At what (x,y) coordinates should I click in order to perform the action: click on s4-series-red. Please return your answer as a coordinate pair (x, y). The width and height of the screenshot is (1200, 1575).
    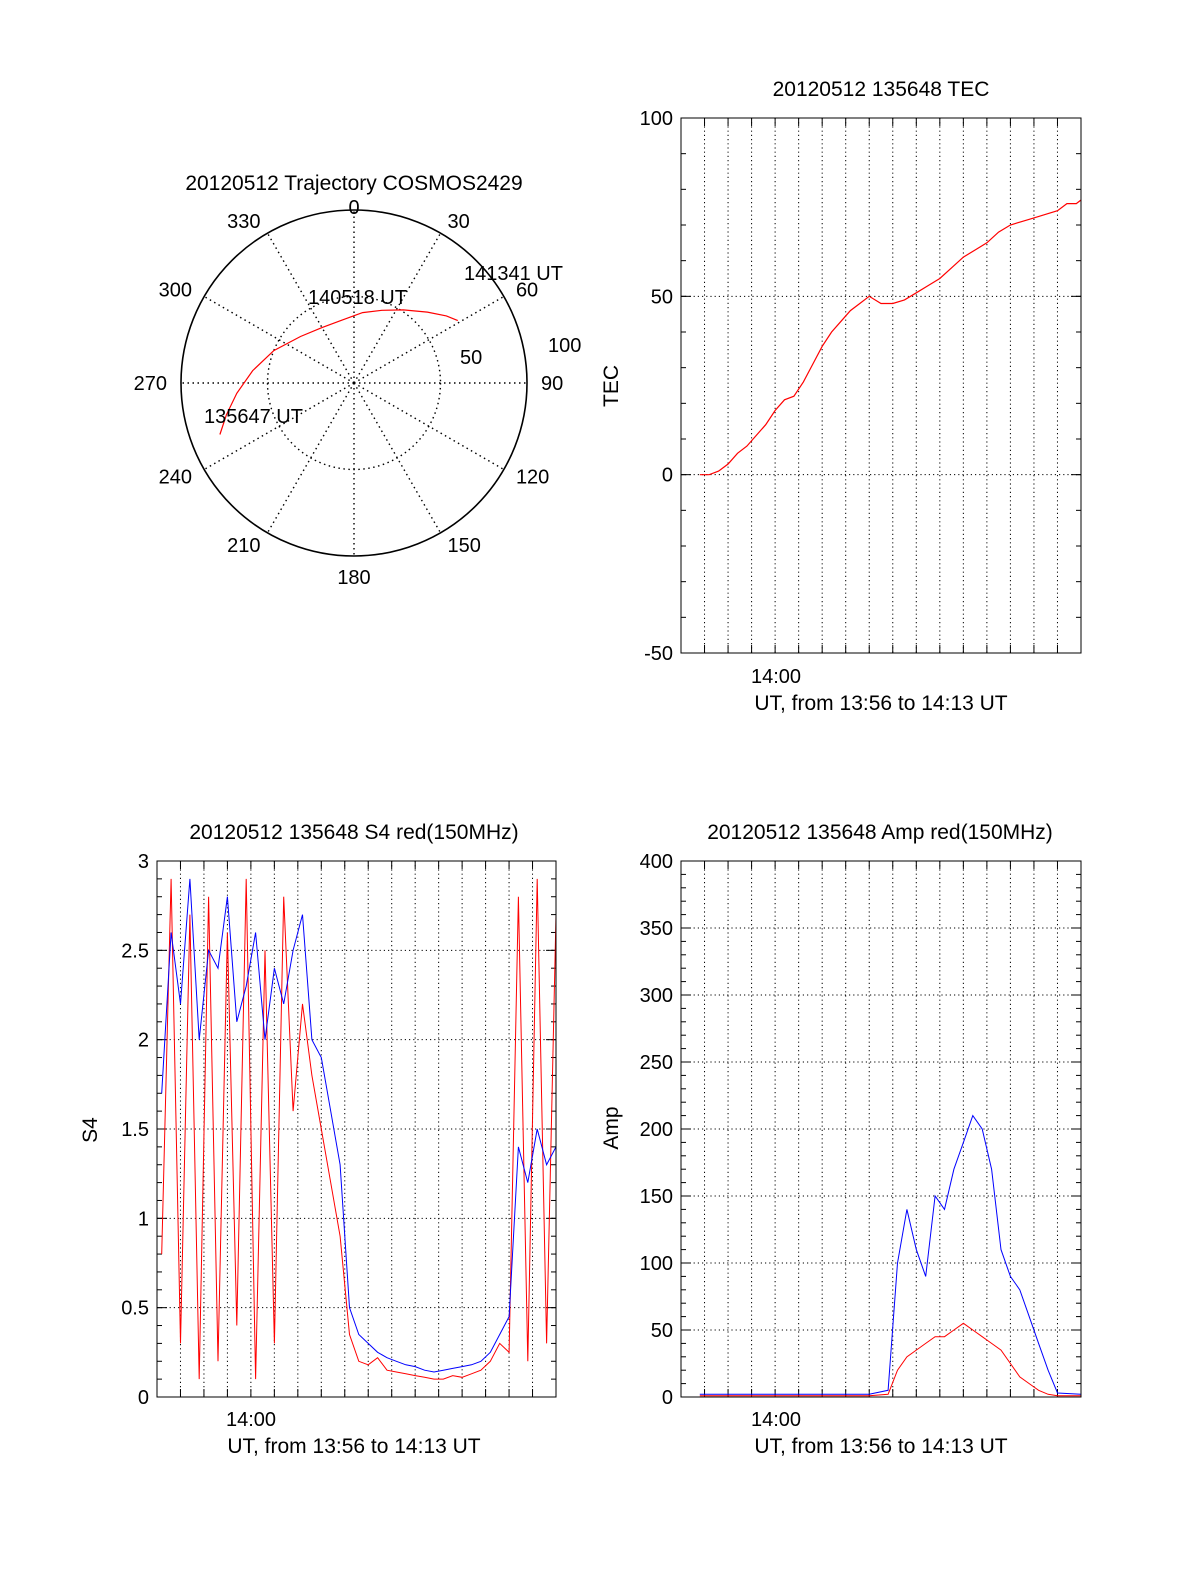
    Looking at the image, I should click on (359, 1129).